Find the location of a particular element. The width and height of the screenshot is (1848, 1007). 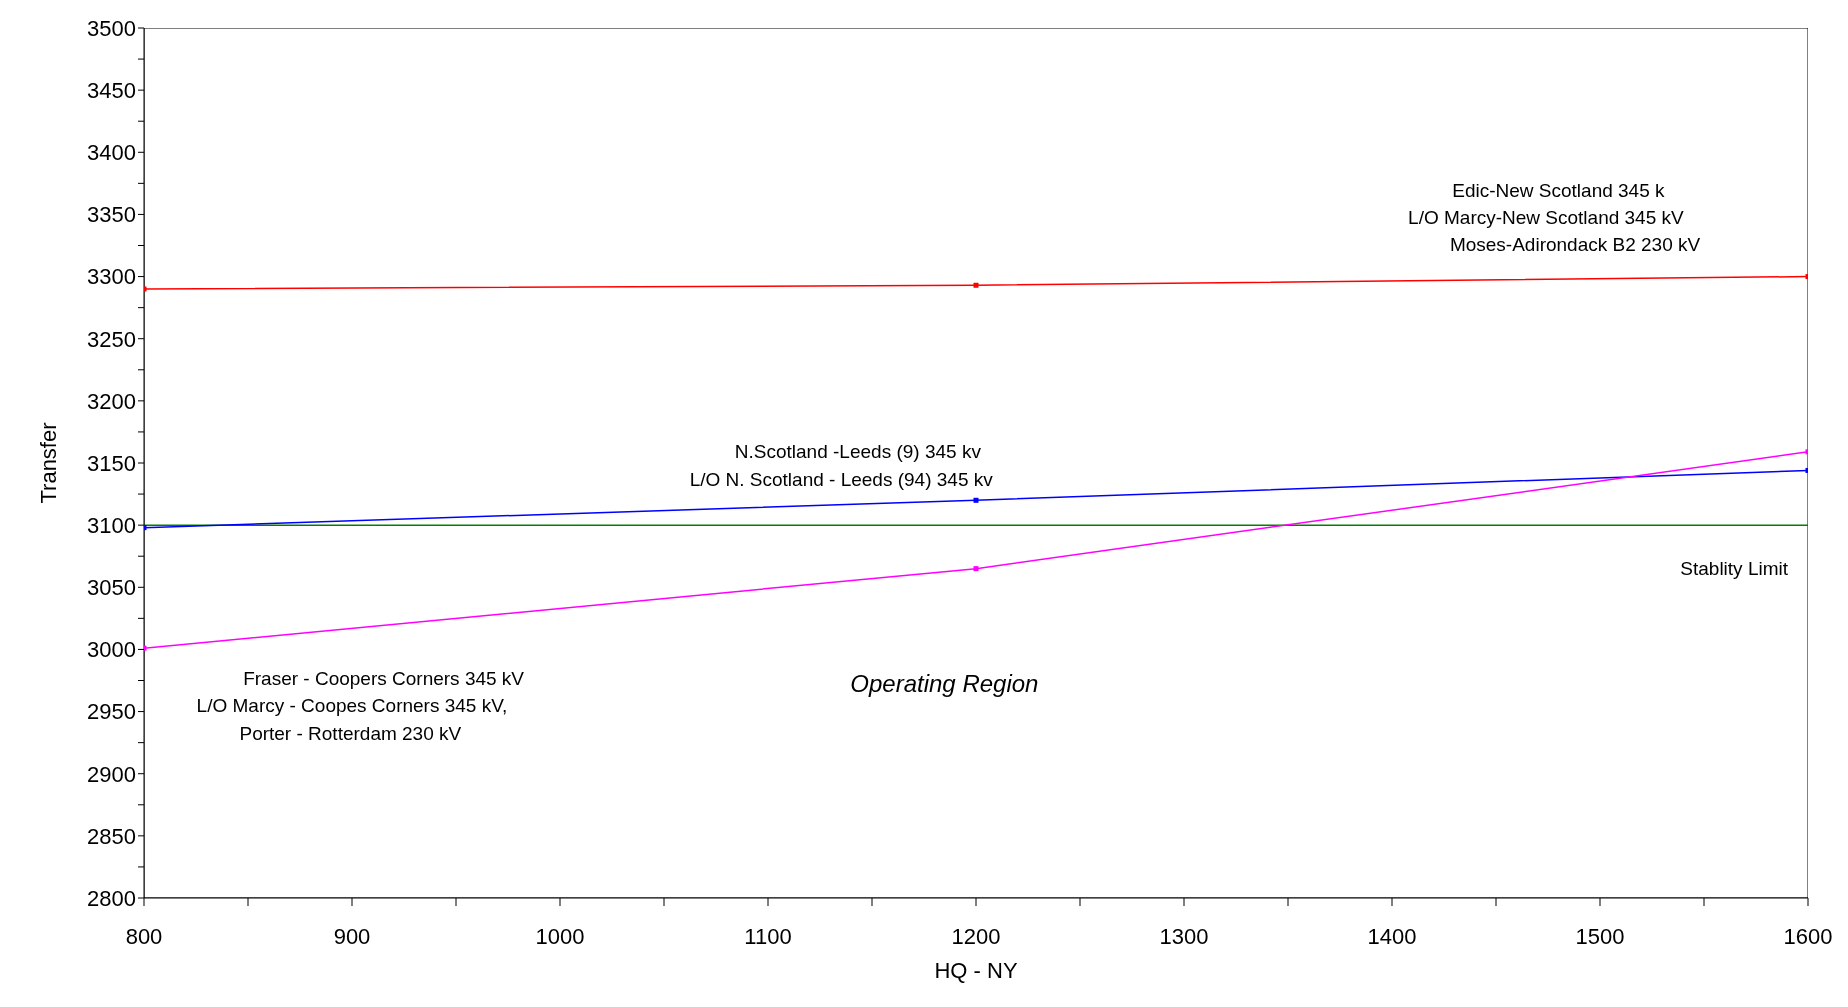

y-tick-label: 2950 is located at coordinates (111, 712).